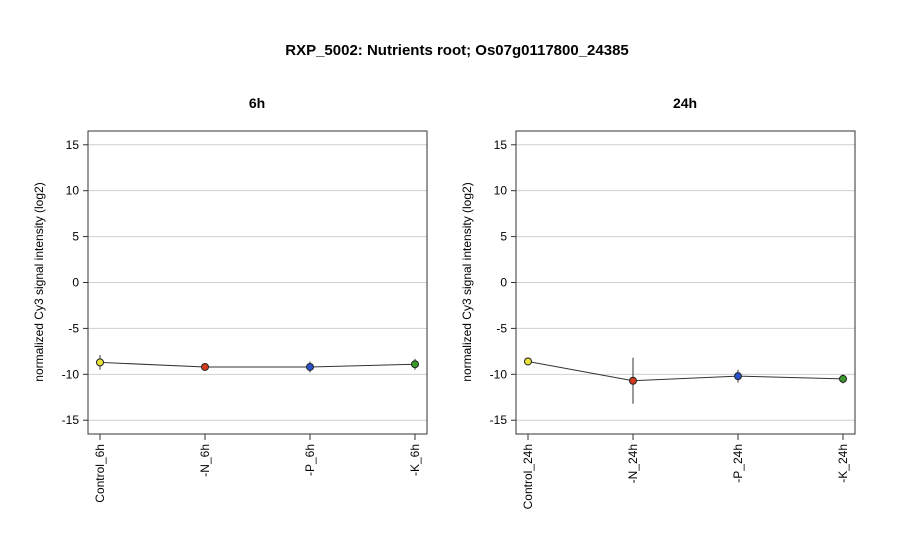 The height and width of the screenshot is (550, 900). Describe the element at coordinates (205, 460) in the screenshot. I see `x-tick-label: -N_6h` at that location.